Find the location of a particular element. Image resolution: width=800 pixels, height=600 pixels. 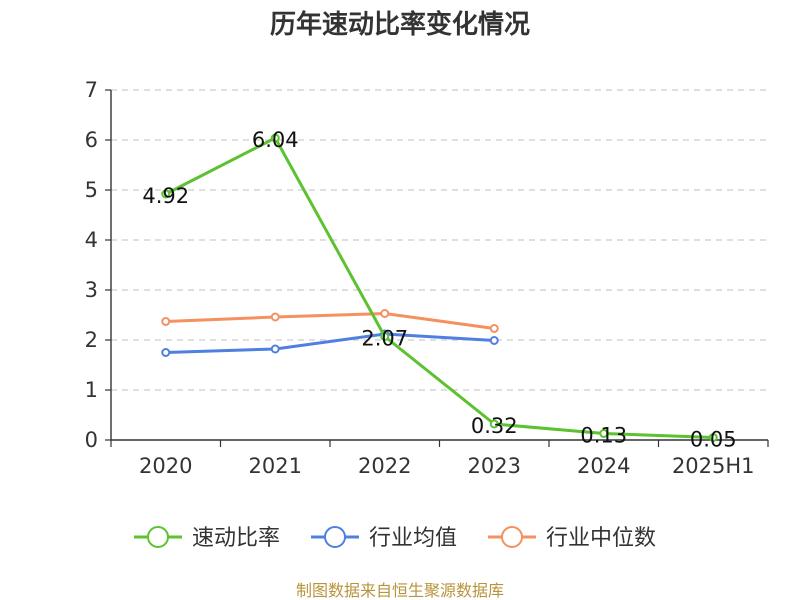

legend-item: 行业均值 is located at coordinates (384, 538).